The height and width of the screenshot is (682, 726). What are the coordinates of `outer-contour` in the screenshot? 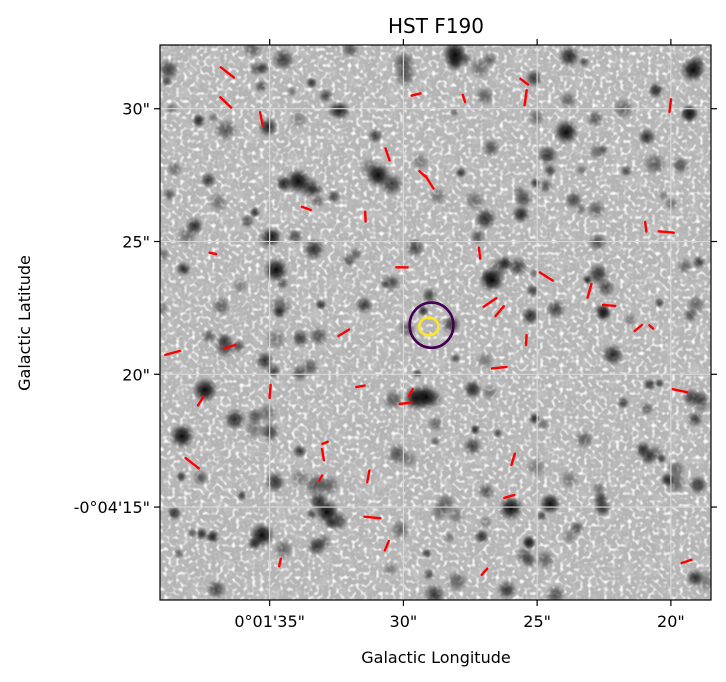 It's located at (431, 325).